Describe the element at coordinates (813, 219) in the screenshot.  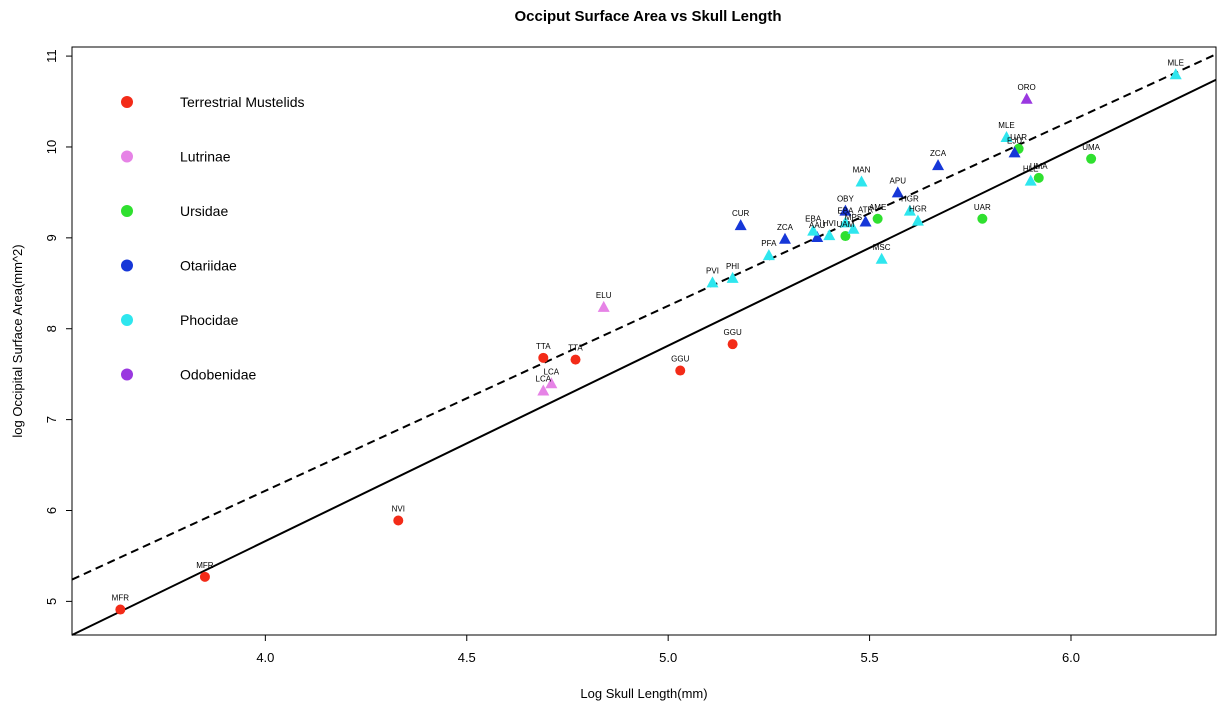
I see `point-label: EBA` at that location.